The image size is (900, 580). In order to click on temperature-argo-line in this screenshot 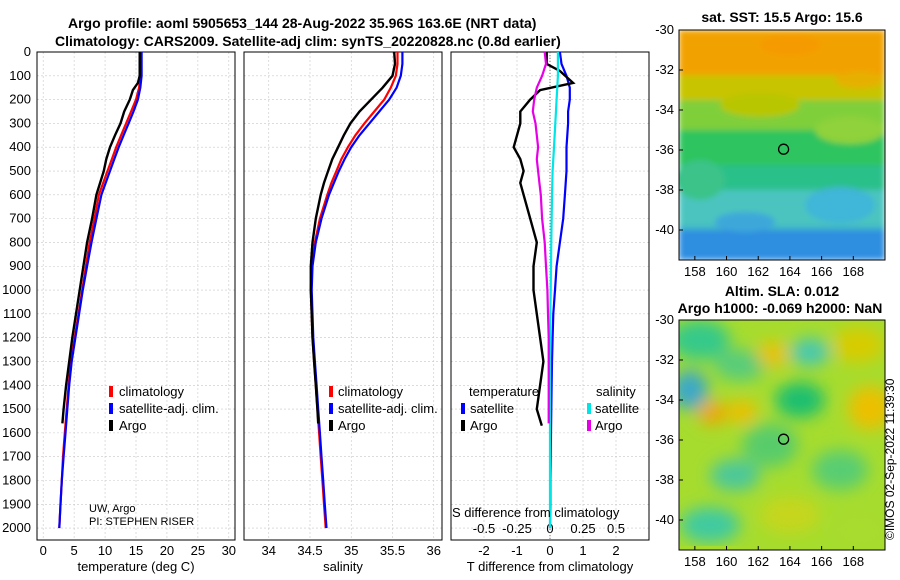, I will do `click(101, 238)`.